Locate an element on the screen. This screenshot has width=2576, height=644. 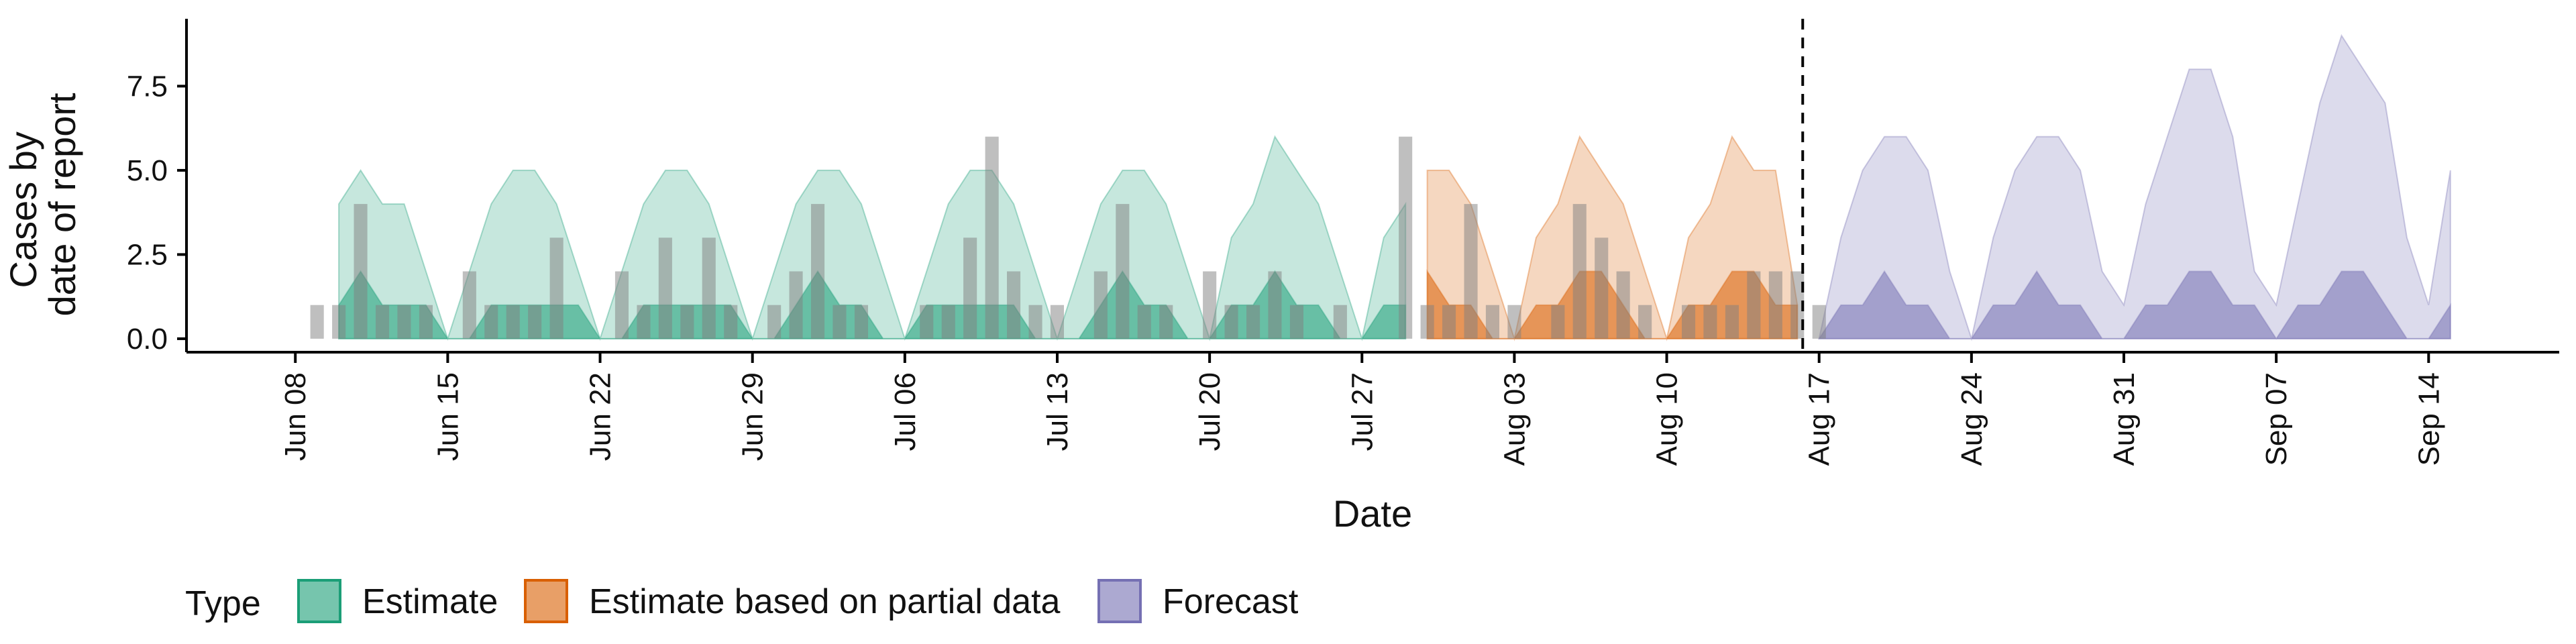
legend-label-forecast: Forecast is located at coordinates (1231, 601).